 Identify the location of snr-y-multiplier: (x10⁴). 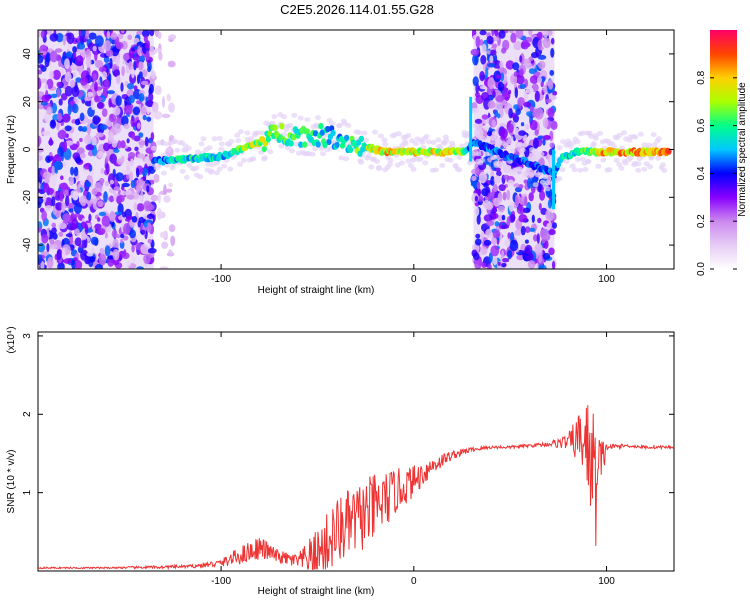
(11, 339).